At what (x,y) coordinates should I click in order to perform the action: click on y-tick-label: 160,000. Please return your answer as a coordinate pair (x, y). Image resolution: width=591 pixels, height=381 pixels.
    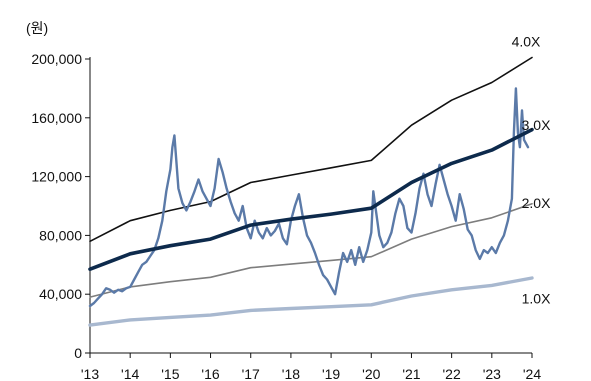
    Looking at the image, I should click on (56, 118).